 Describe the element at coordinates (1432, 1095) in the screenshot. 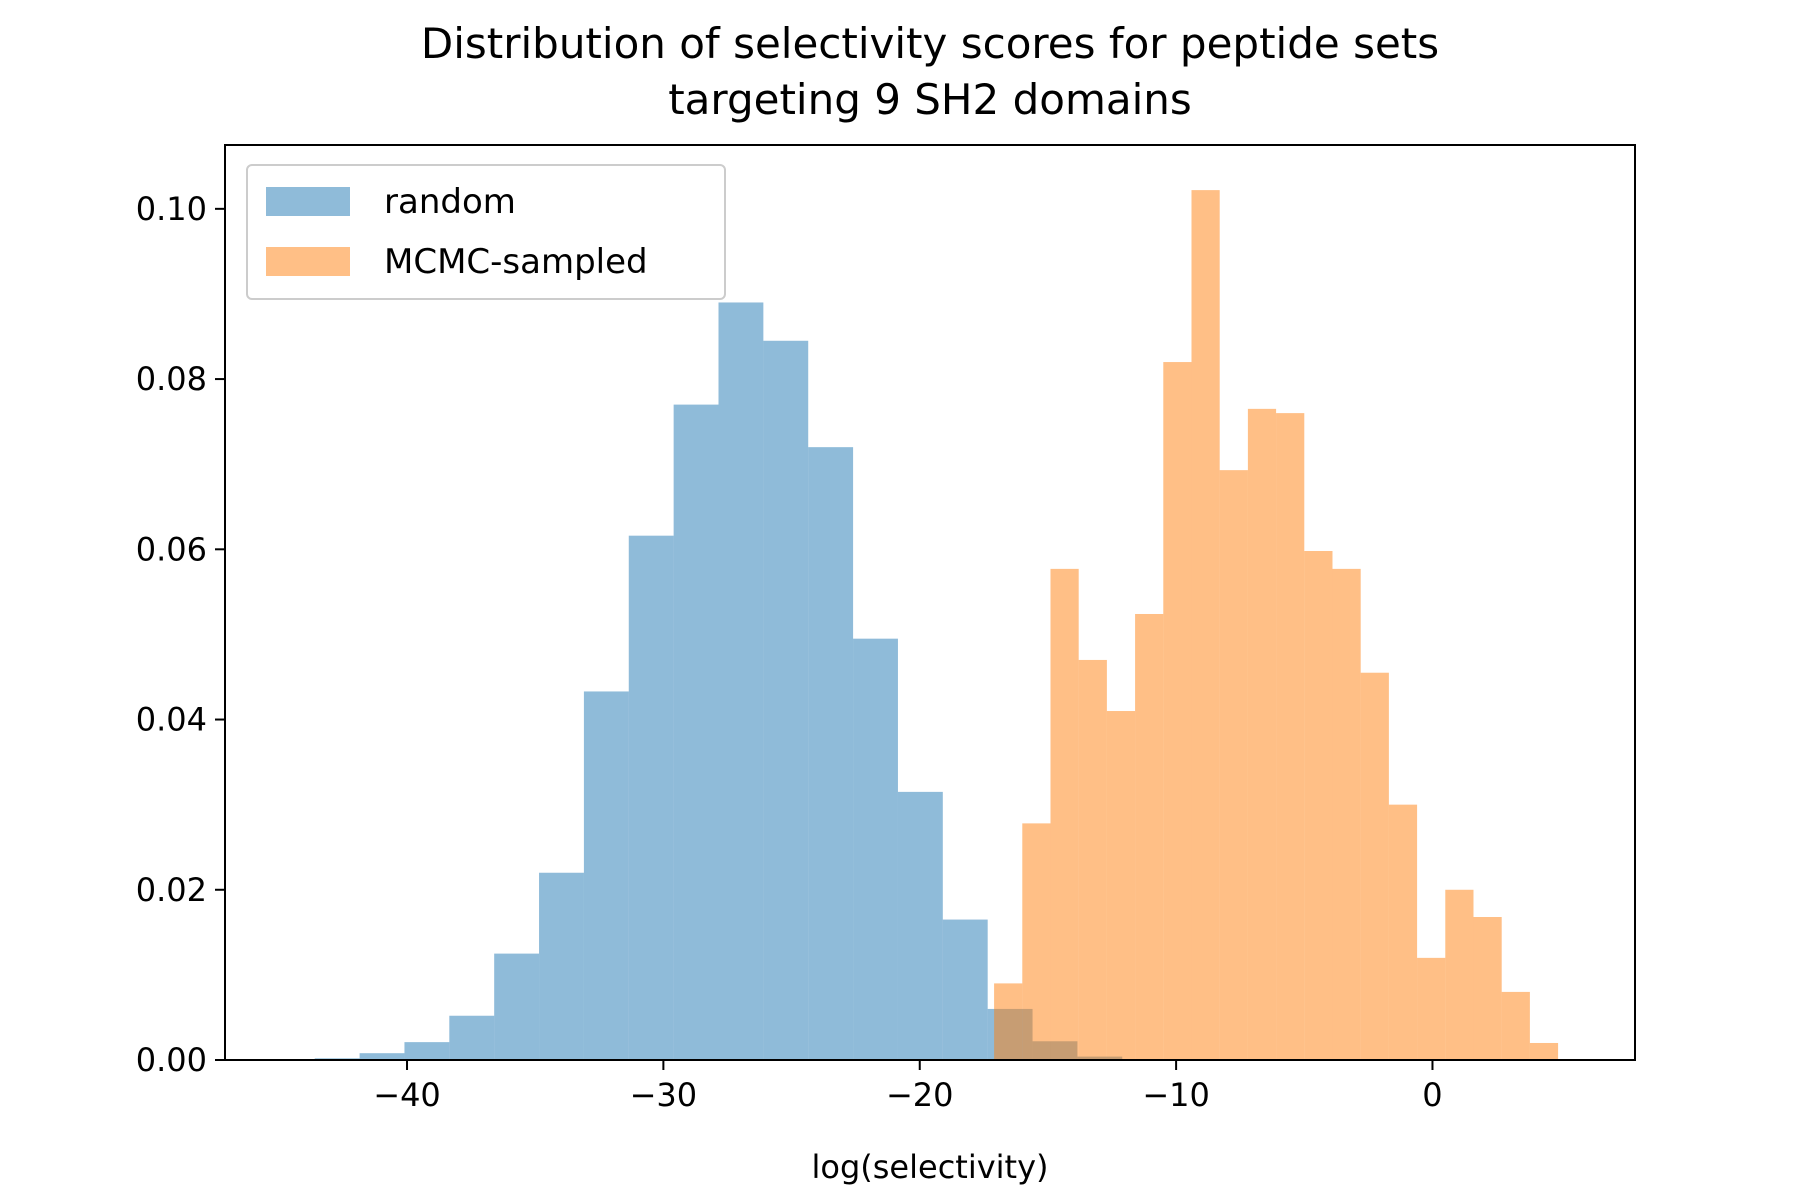

I see `x-tick-label: 0` at that location.